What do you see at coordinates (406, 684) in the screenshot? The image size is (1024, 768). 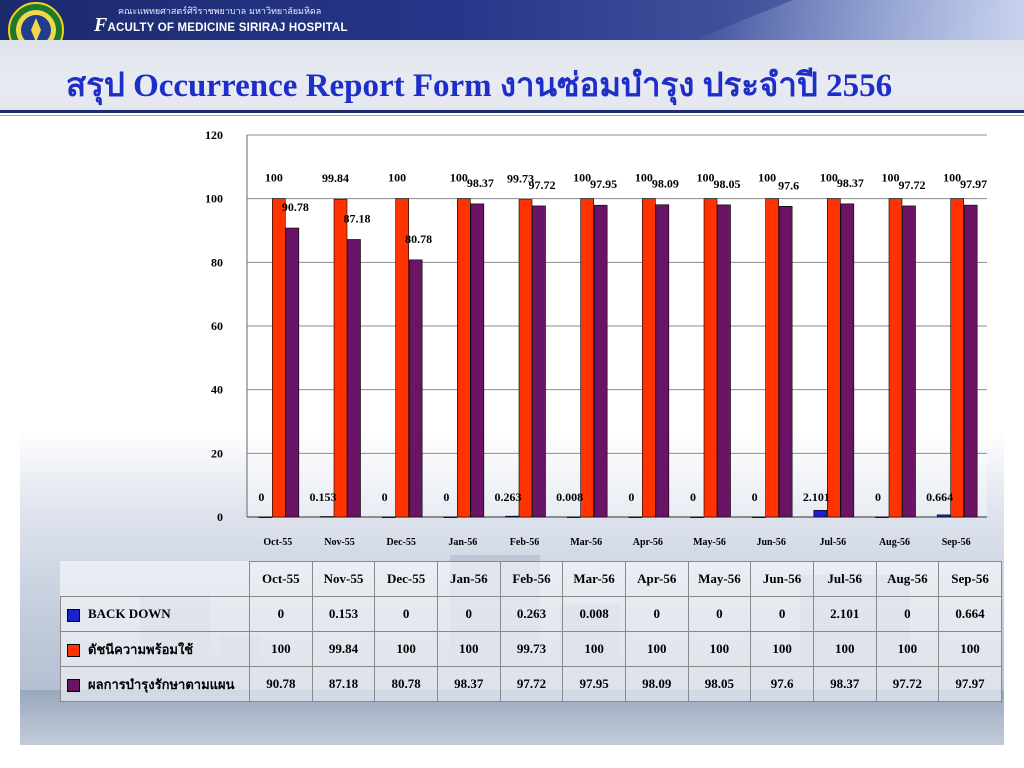 I see `table-cell: 80.78` at bounding box center [406, 684].